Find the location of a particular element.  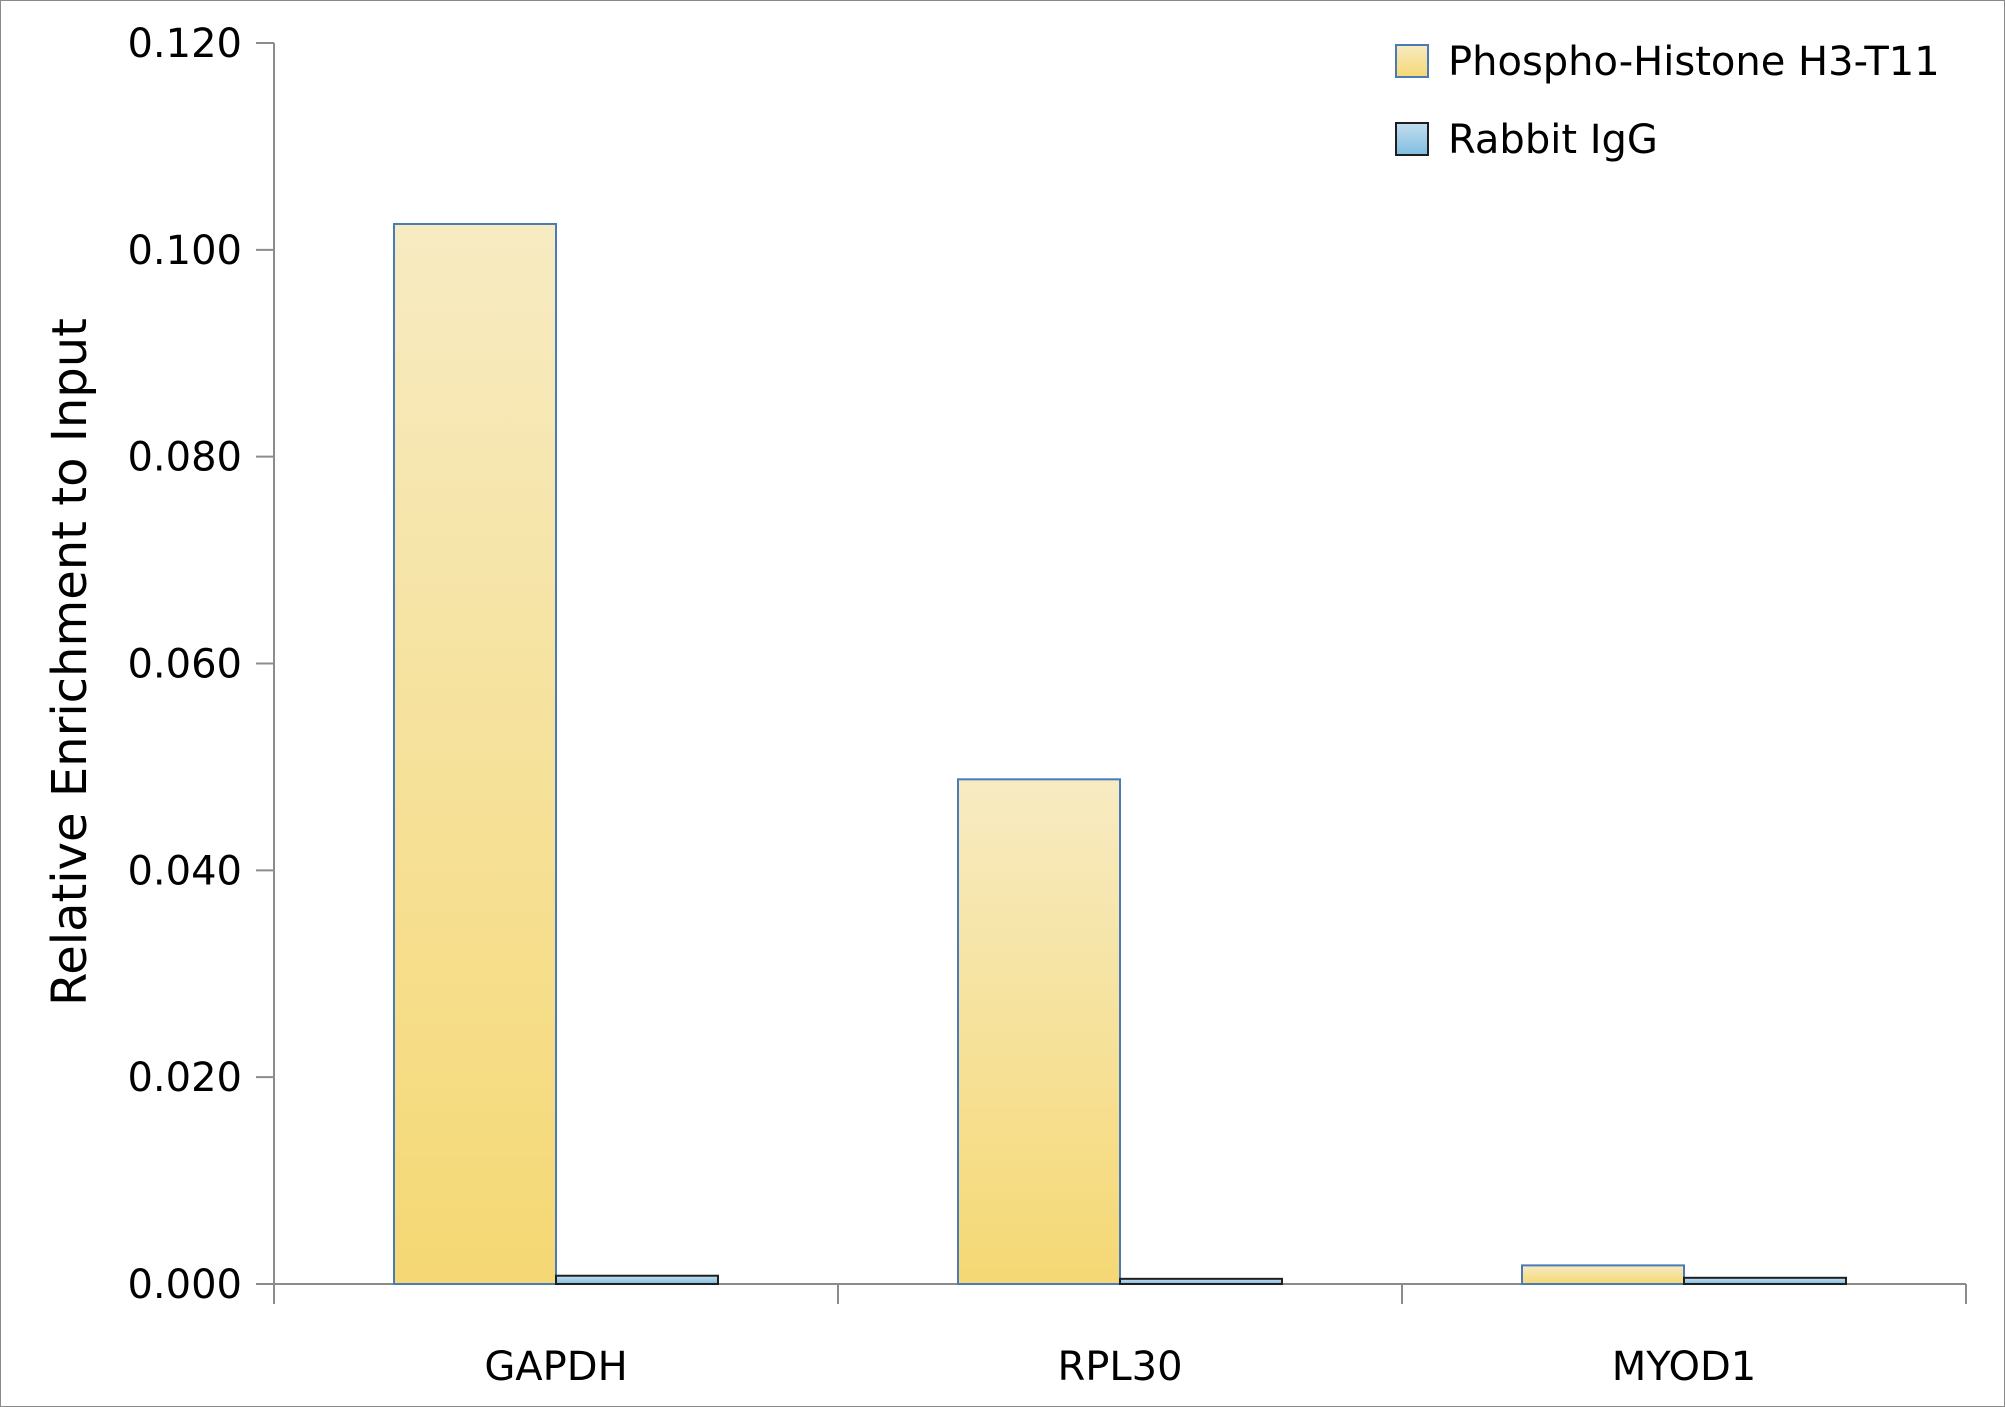

x-tick-label: MYOD1 is located at coordinates (1684, 1367).